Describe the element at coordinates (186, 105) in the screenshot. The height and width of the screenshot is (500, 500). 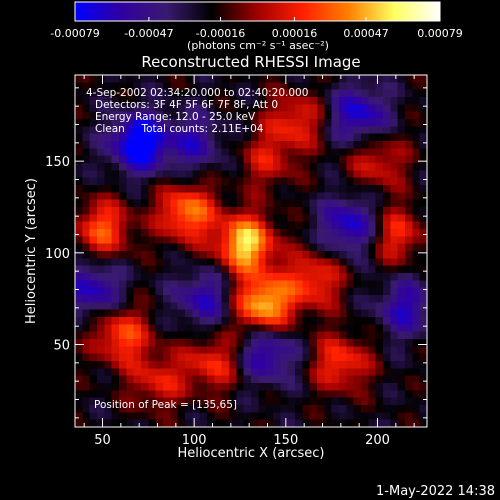
I see `annotation-detectors: Detectors: 3F 4F 5F 6F 7F 8F, Att 0` at that location.